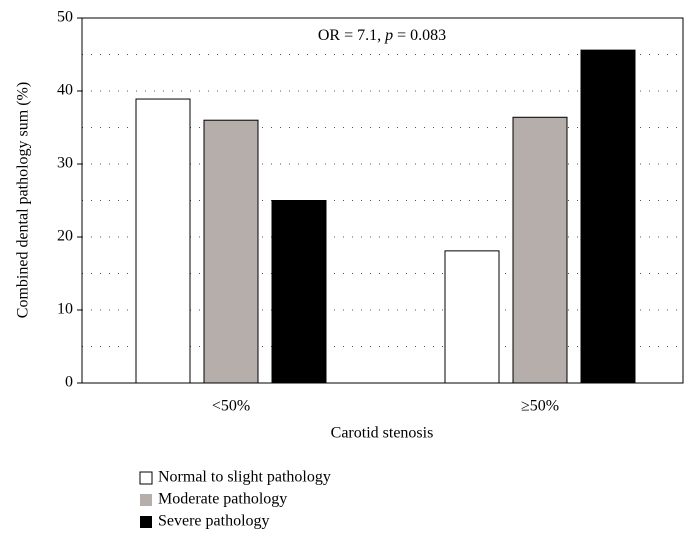  What do you see at coordinates (65, 17) in the screenshot?
I see `y-tick-label: 50` at bounding box center [65, 17].